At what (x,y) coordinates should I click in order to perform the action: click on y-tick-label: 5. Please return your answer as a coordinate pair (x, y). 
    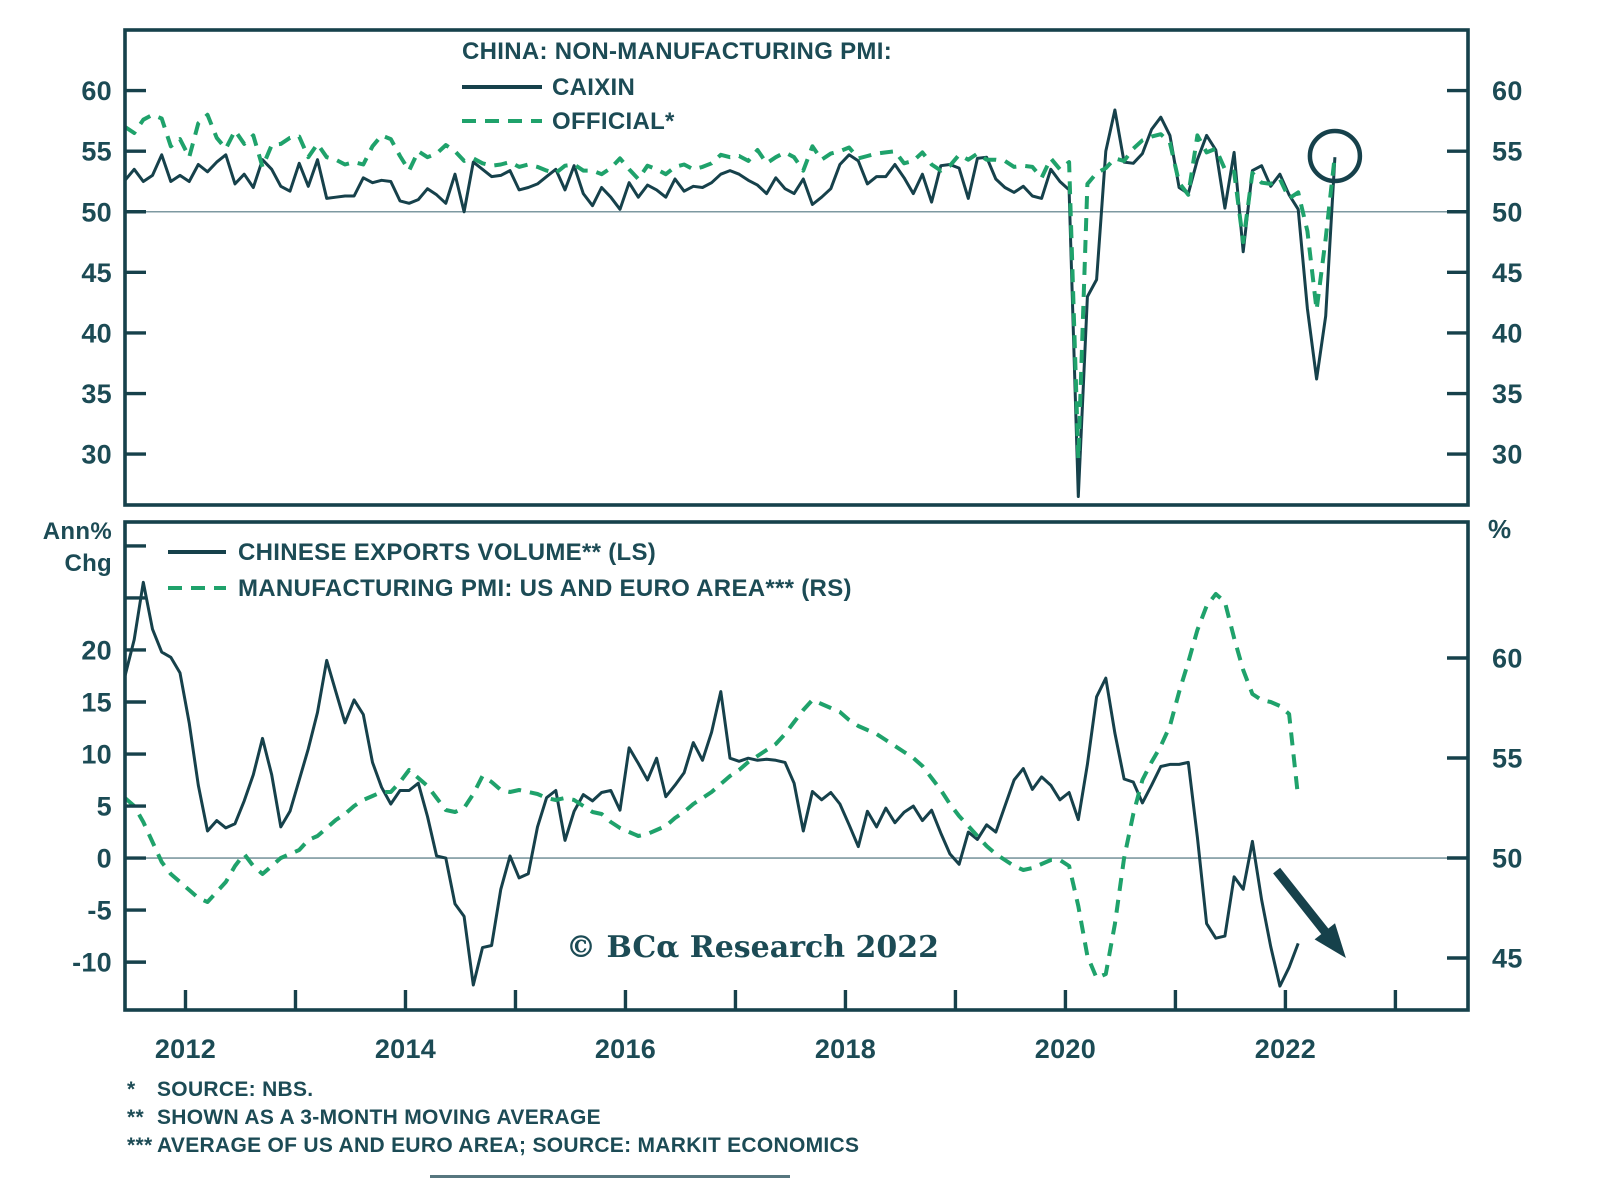
    Looking at the image, I should click on (104, 807).